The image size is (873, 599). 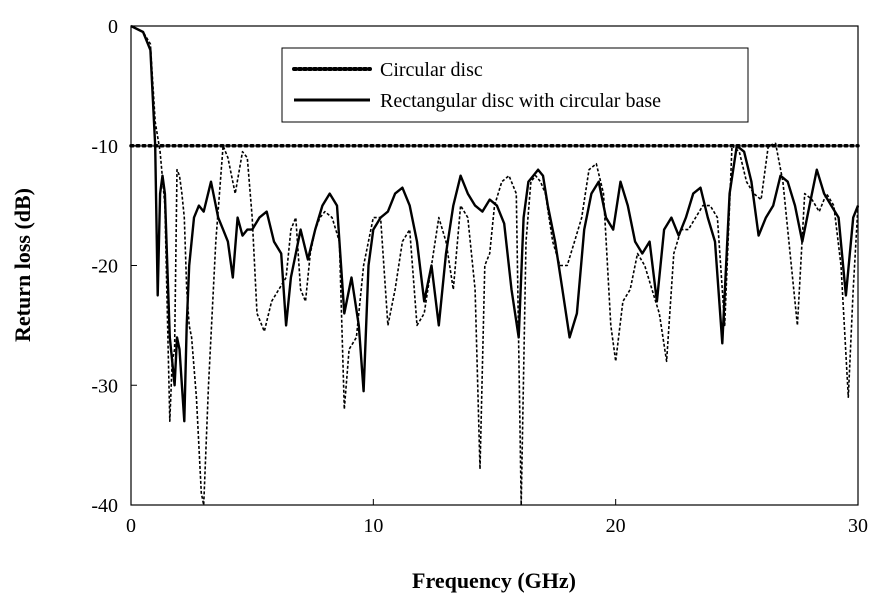 What do you see at coordinates (104, 506) in the screenshot?
I see `y-tick-label: -40` at bounding box center [104, 506].